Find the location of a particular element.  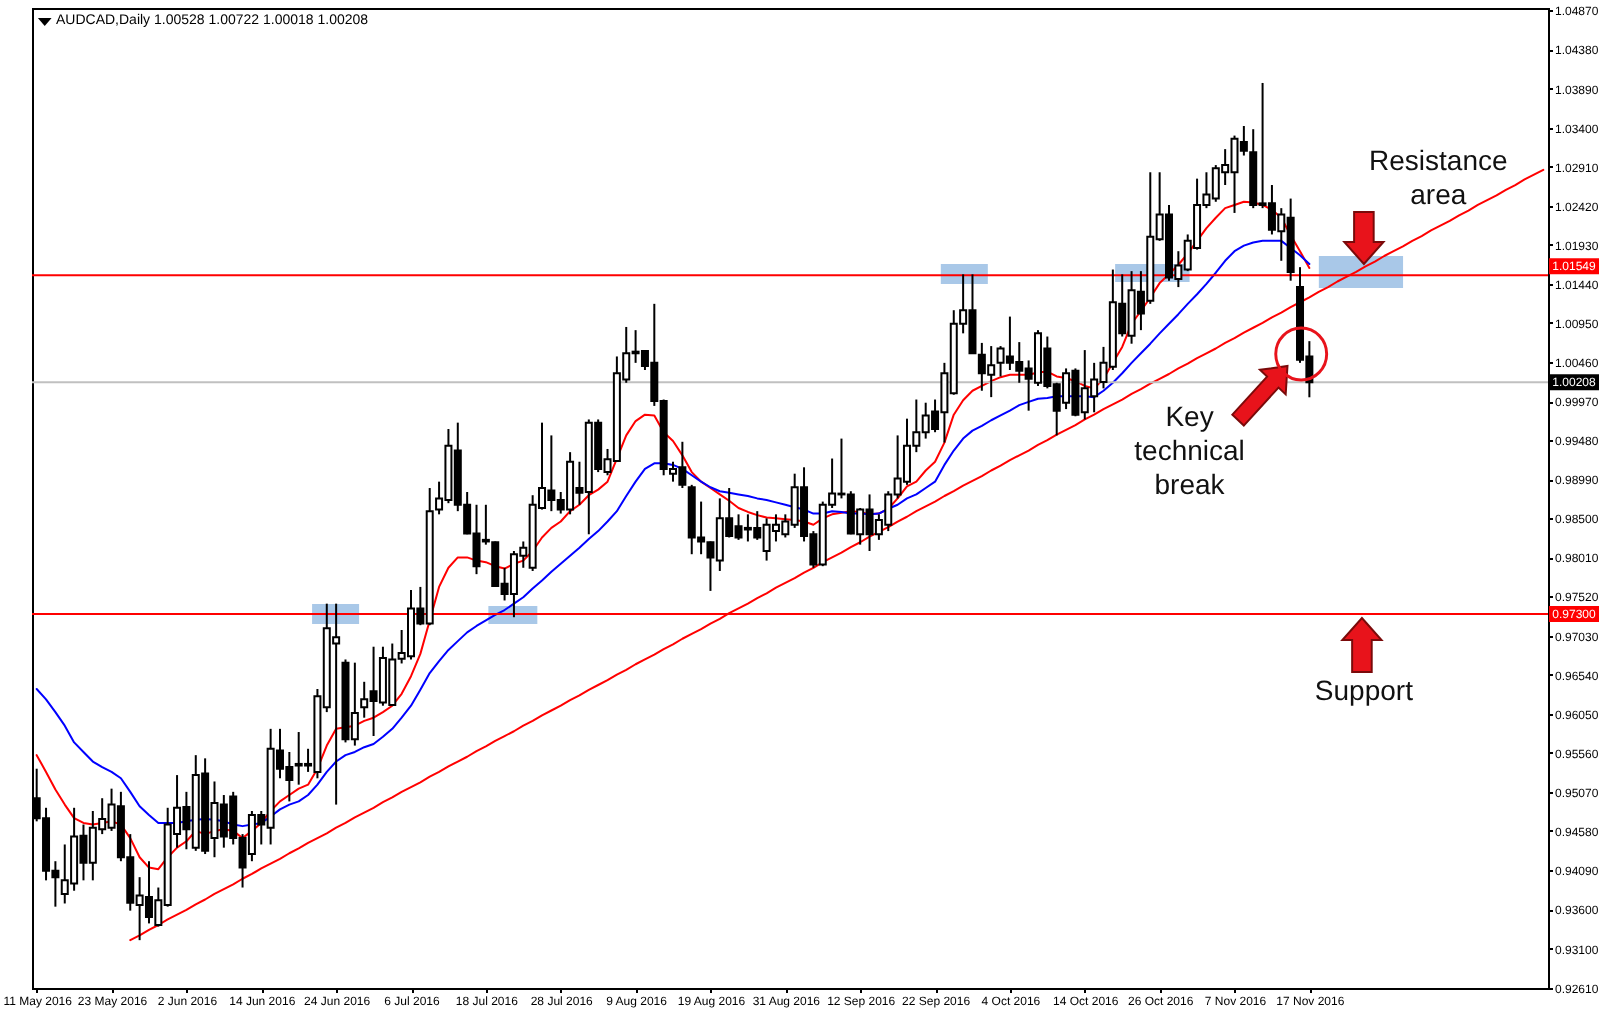

annotation: Resistance area is located at coordinates (1438, 177).